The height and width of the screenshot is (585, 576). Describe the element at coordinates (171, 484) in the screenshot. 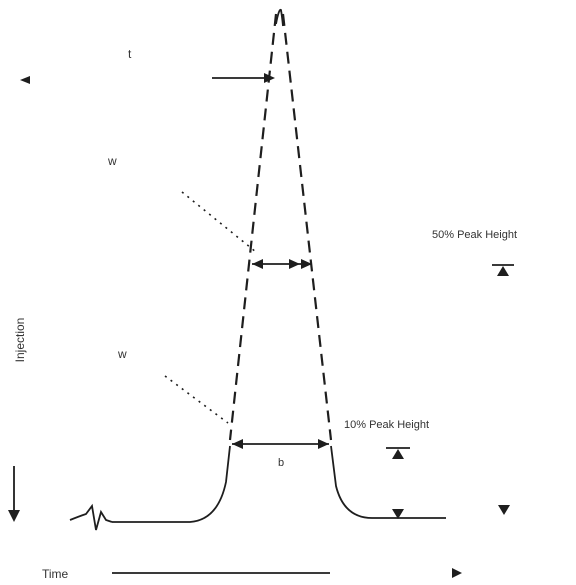

I see `peak-foot-curve` at that location.